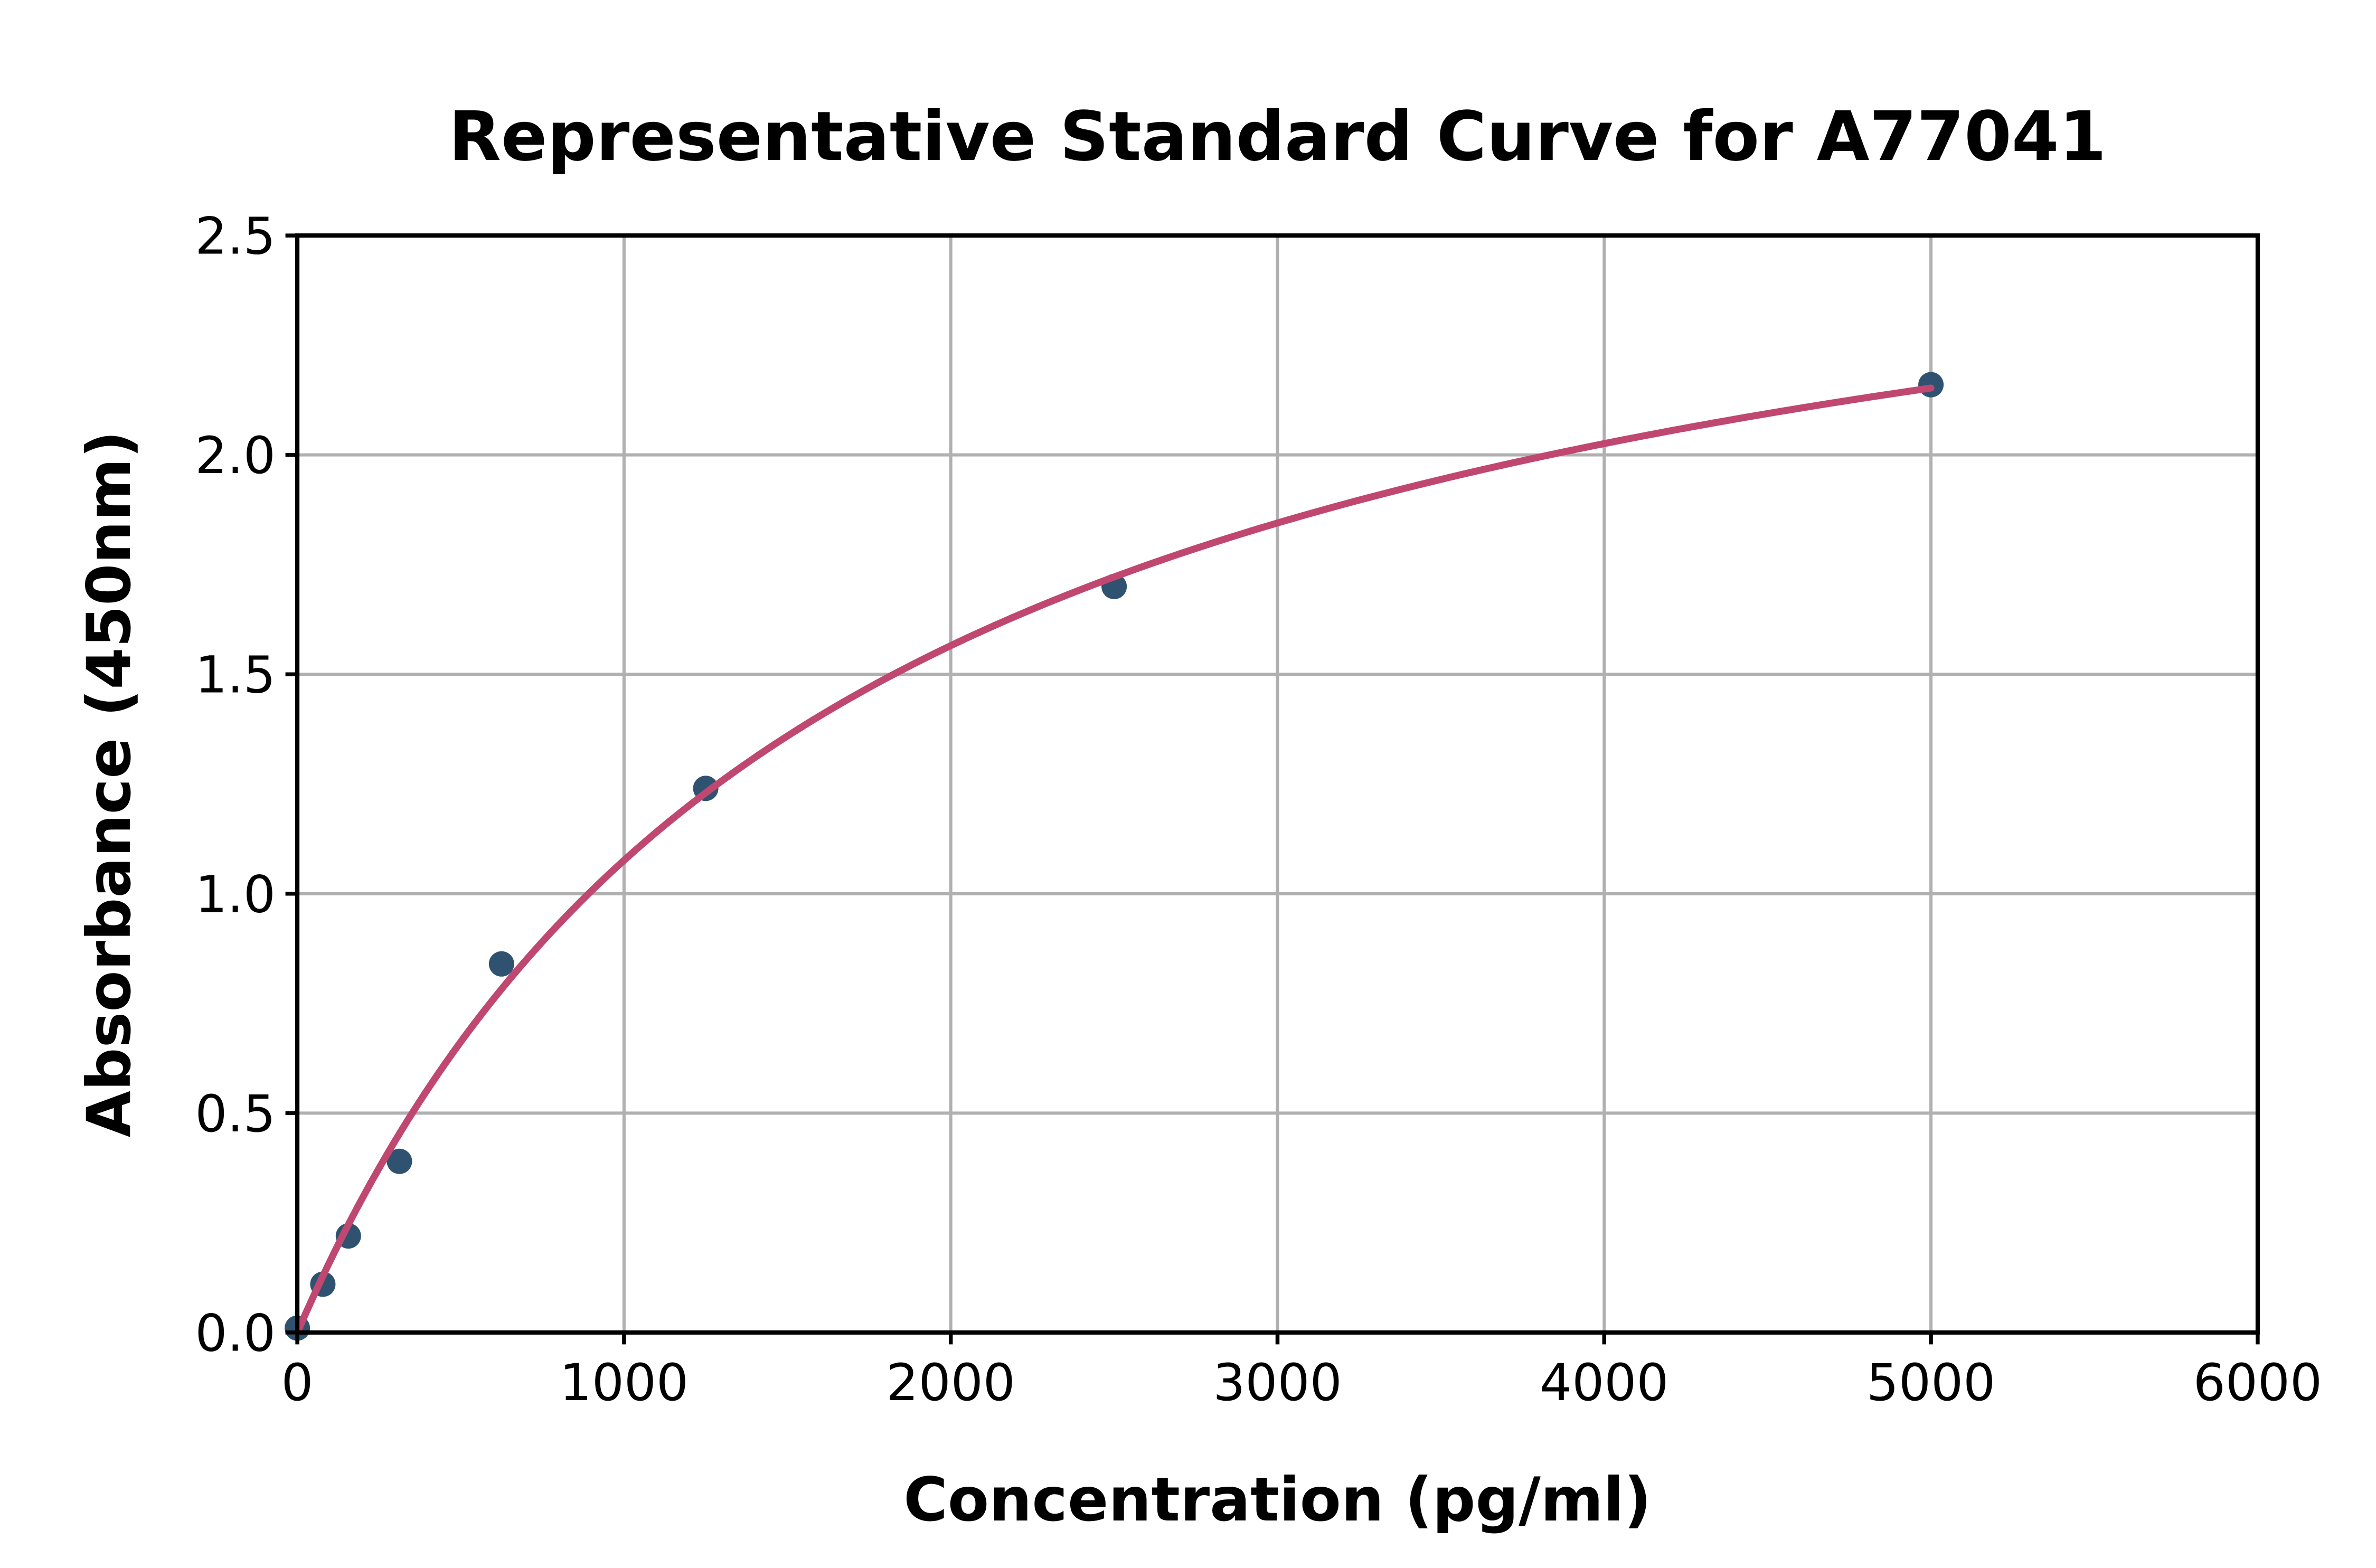 Image resolution: width=2376 pixels, height=1568 pixels. Describe the element at coordinates (298, 1383) in the screenshot. I see `x-tick-label: 0` at that location.